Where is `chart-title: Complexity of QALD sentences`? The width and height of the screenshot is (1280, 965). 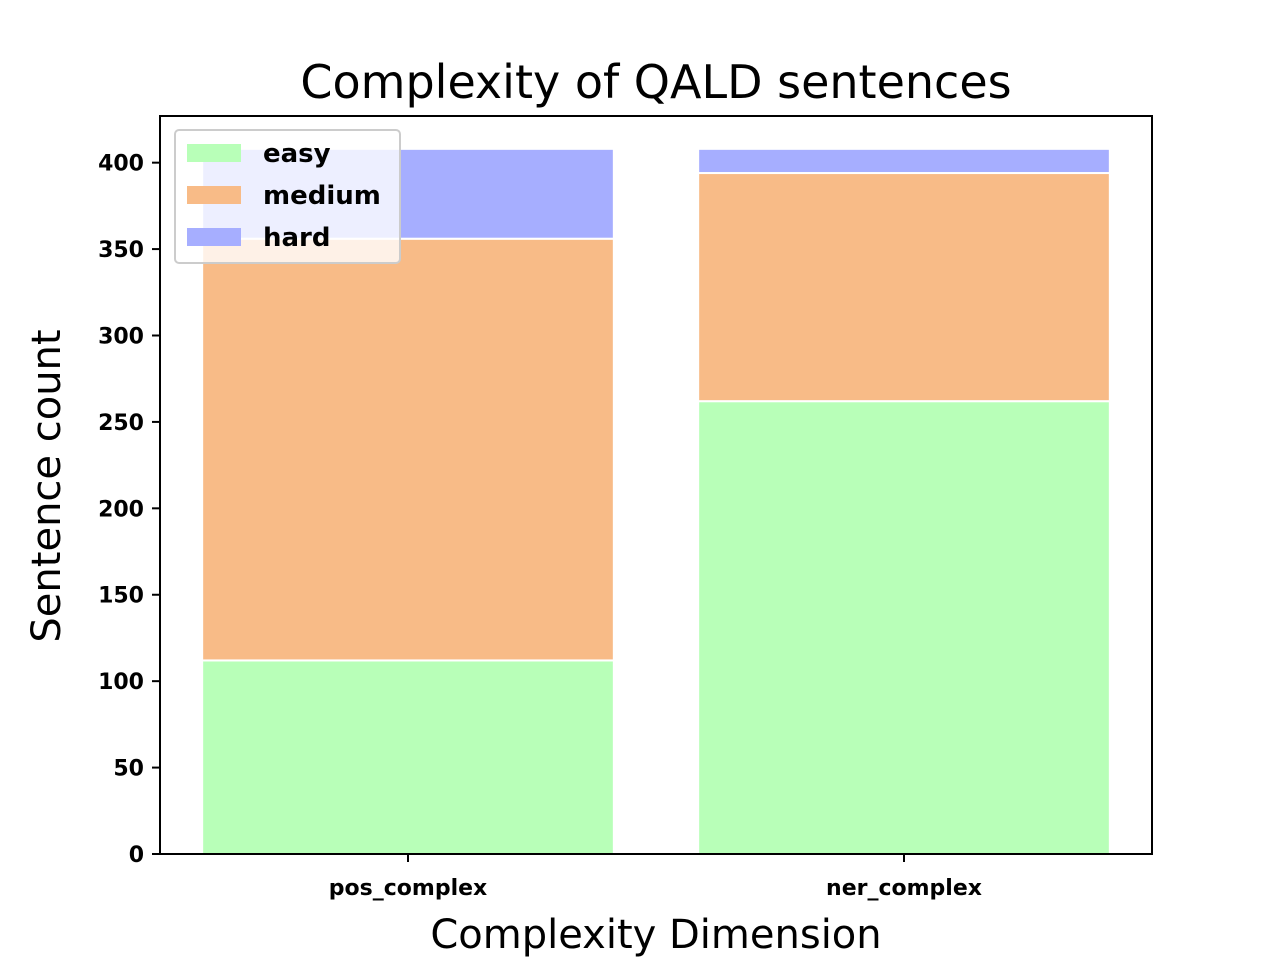
chart-title: Complexity of QALD sentences is located at coordinates (655, 82).